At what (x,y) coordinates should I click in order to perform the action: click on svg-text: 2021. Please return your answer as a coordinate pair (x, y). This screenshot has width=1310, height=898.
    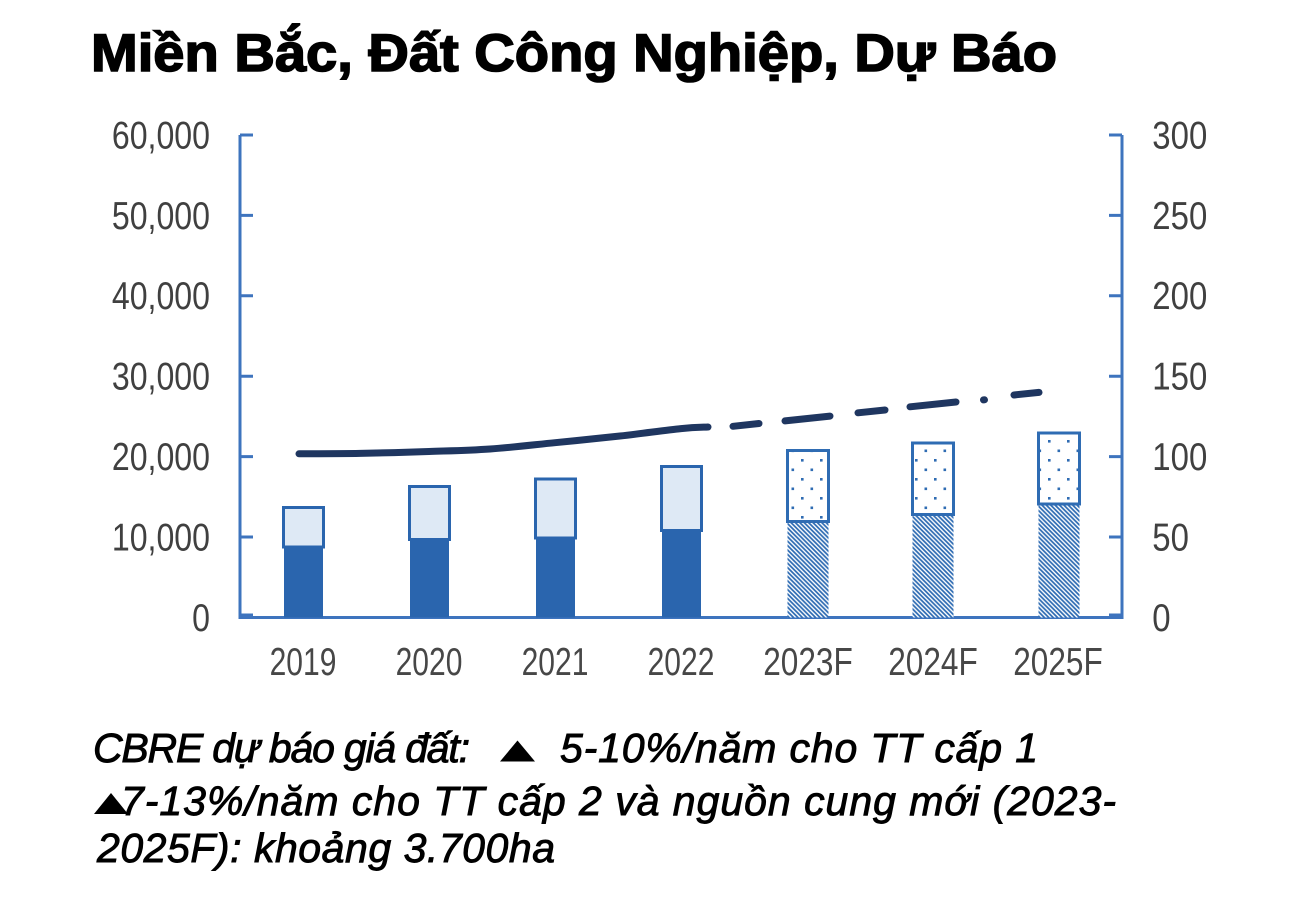
    Looking at the image, I should click on (555, 662).